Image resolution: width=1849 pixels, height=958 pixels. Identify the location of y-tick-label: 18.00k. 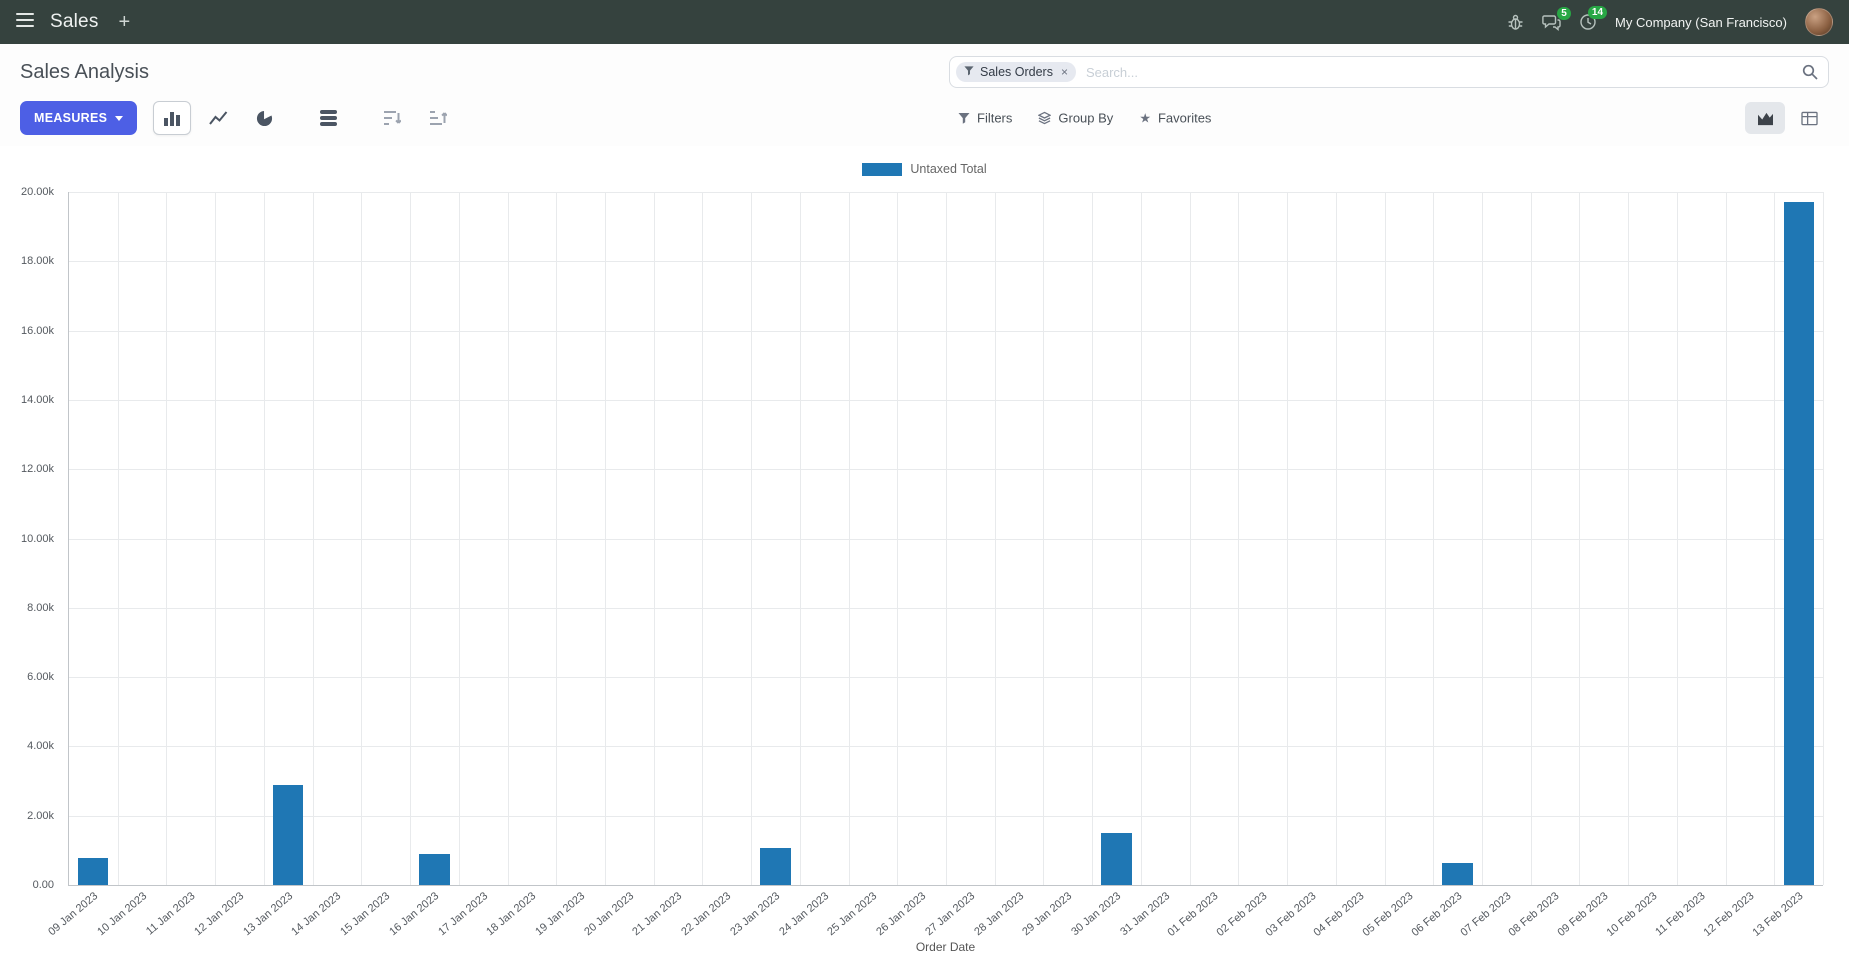
(37, 261).